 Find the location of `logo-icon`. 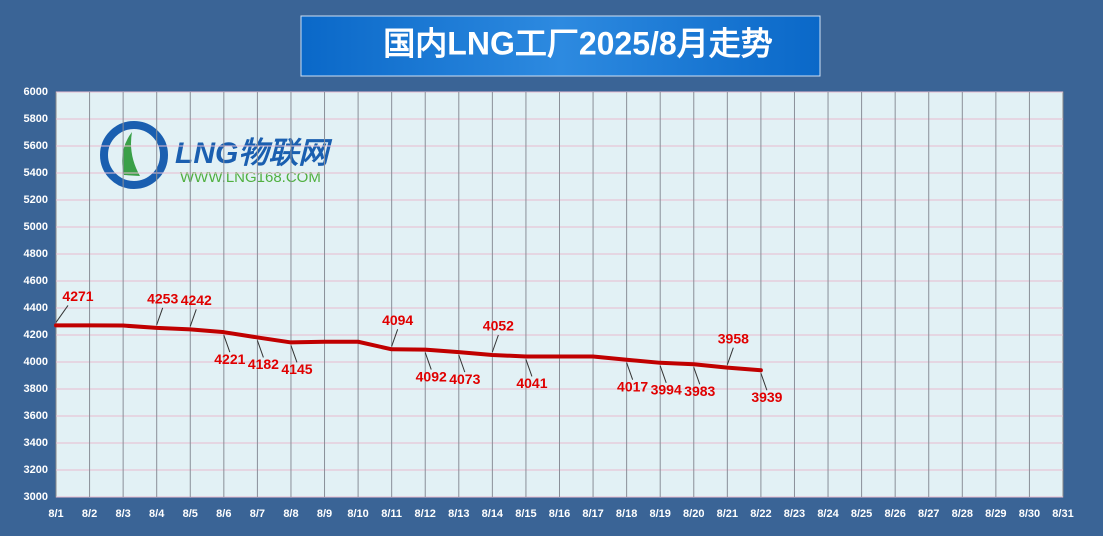

logo-icon is located at coordinates (134, 155).